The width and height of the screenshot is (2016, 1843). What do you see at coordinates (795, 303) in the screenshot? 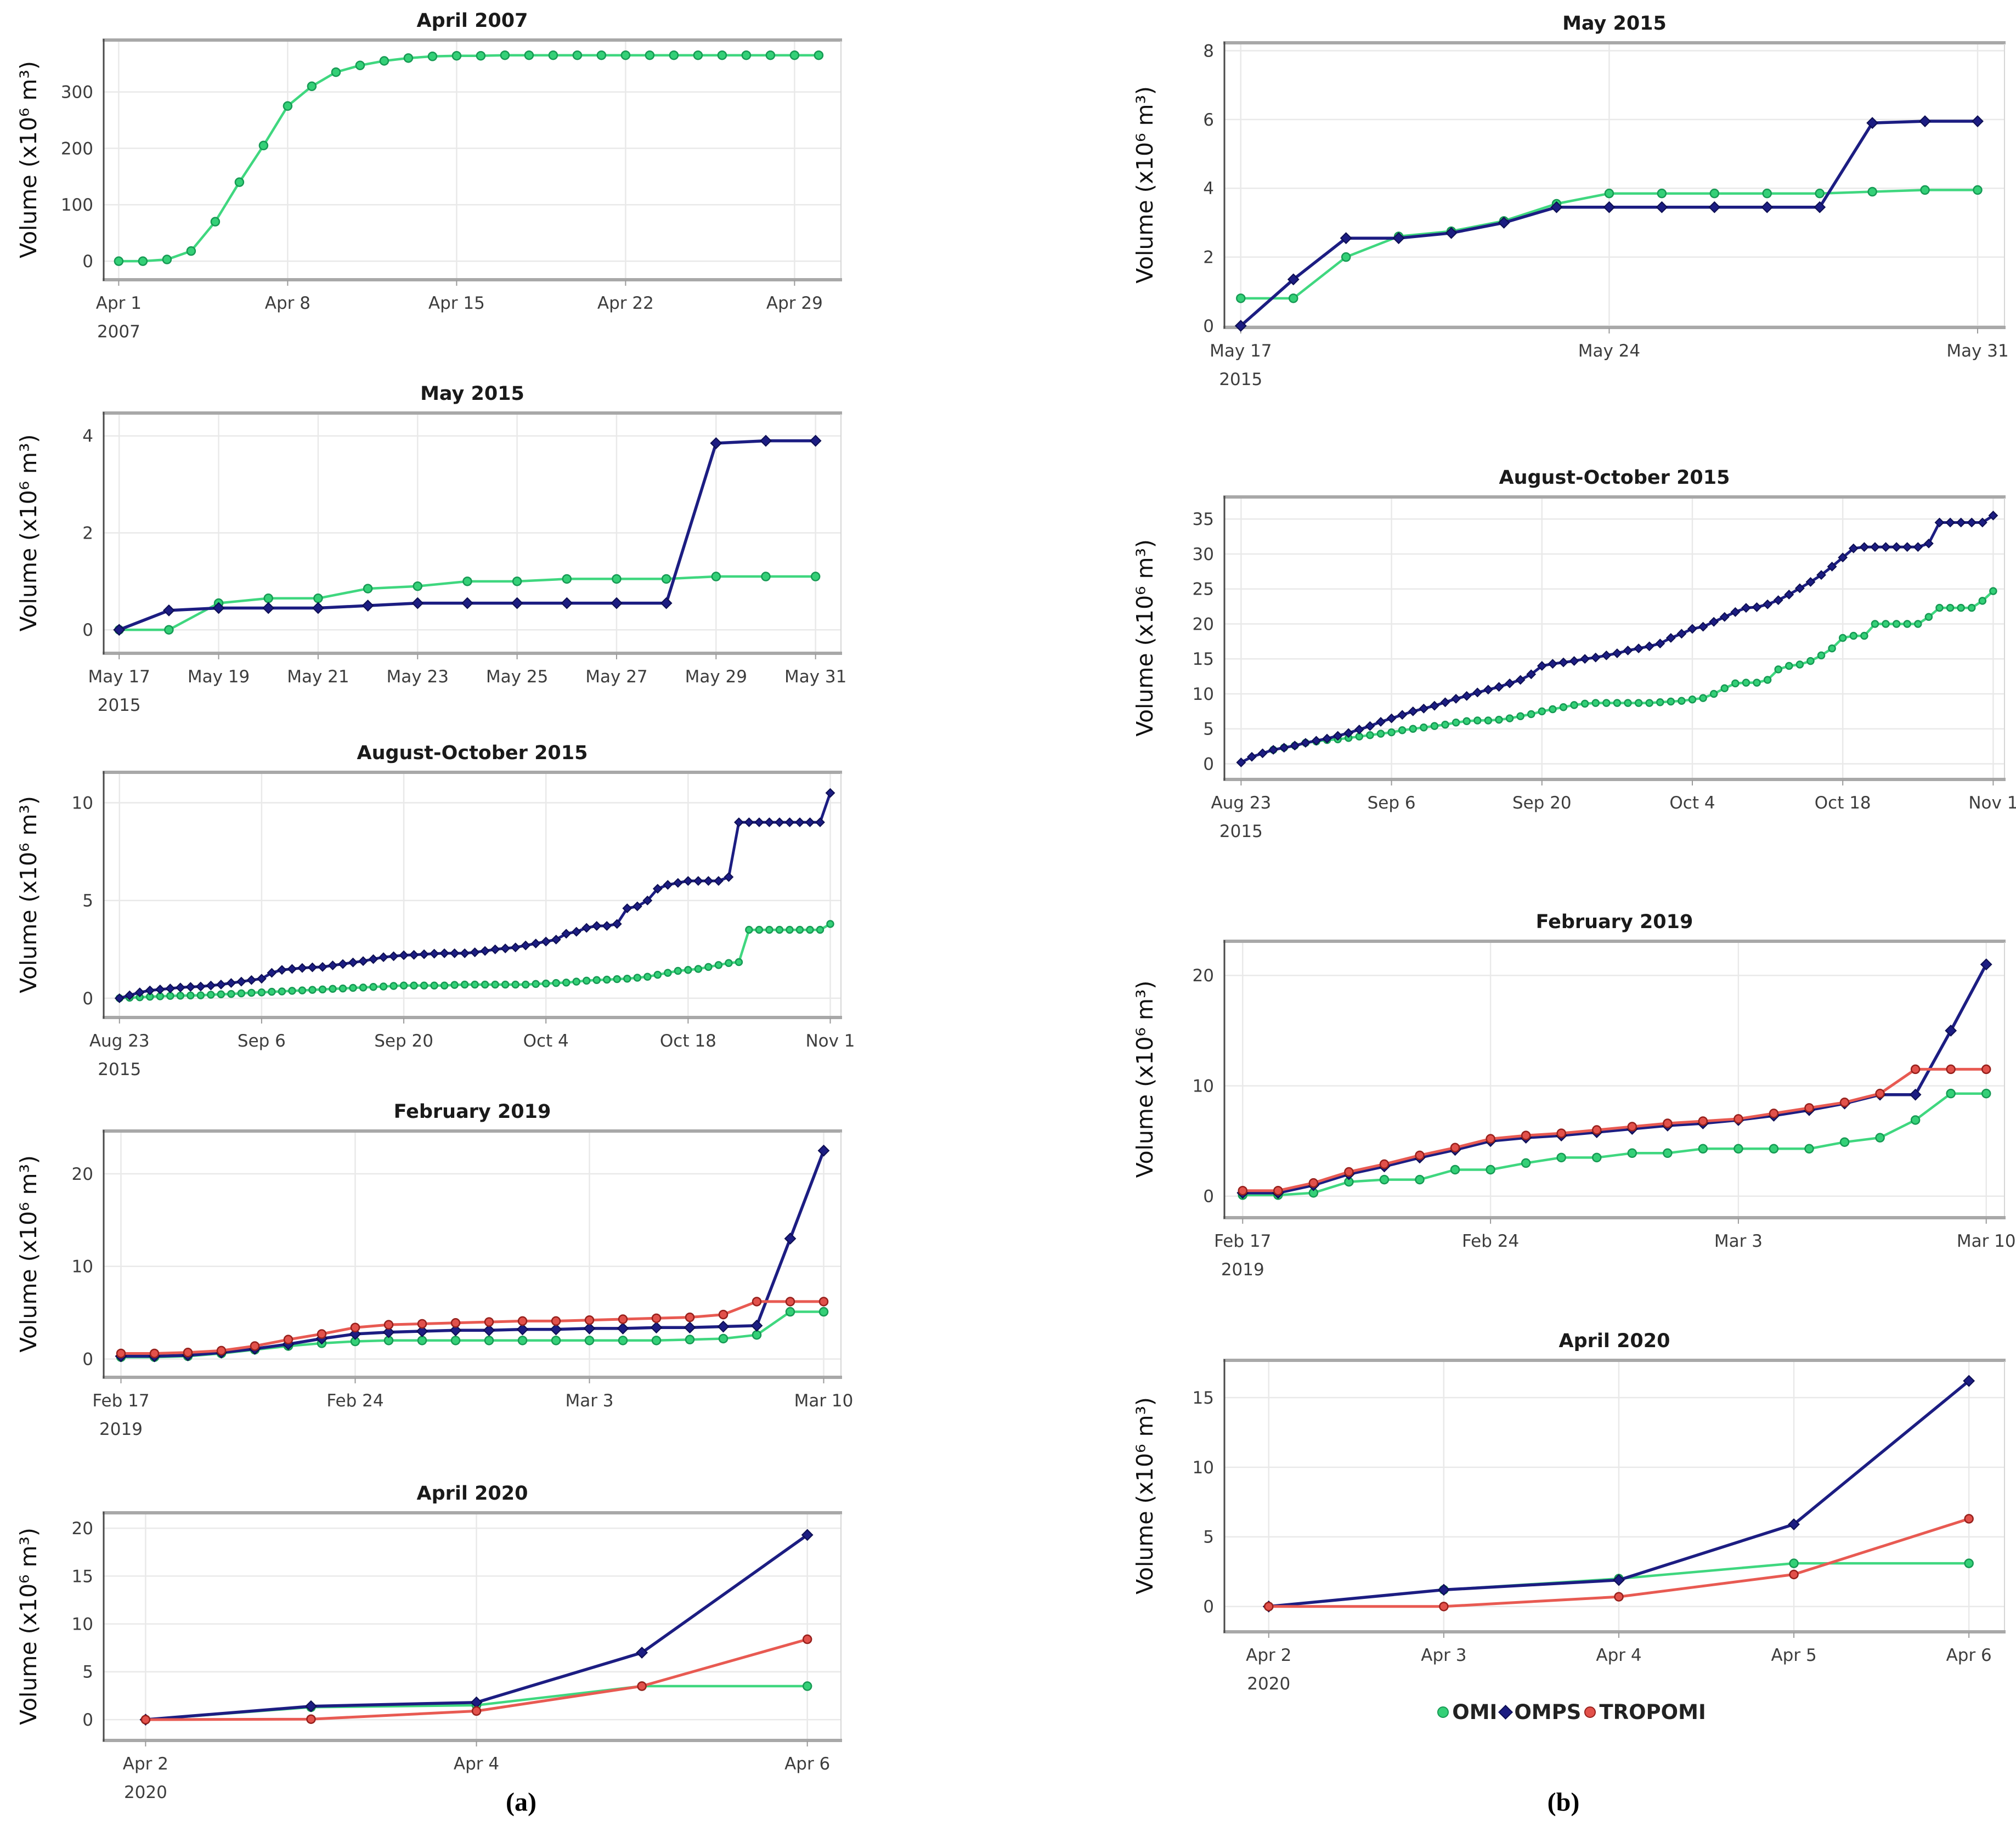
I see `x-tick-label: Apr 29` at bounding box center [795, 303].